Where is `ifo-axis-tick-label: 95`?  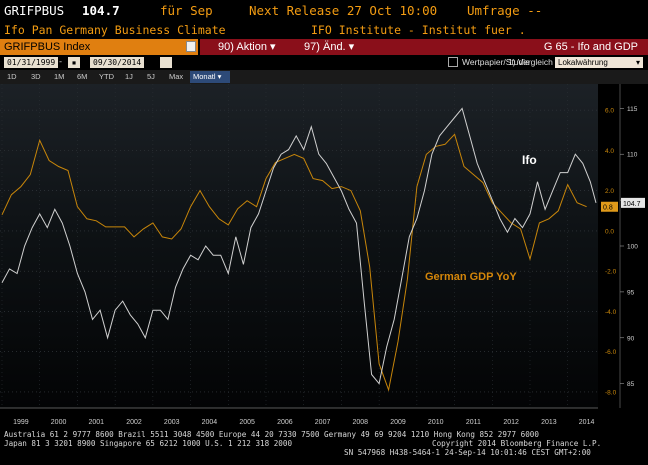
ifo-axis-tick-label: 95 is located at coordinates (631, 292).